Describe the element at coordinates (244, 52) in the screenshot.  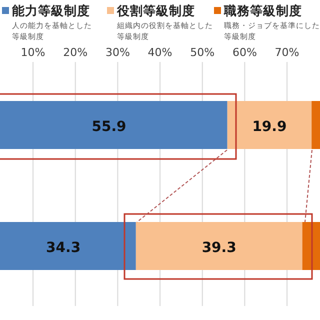
I see `x-tick-label: 60%` at that location.